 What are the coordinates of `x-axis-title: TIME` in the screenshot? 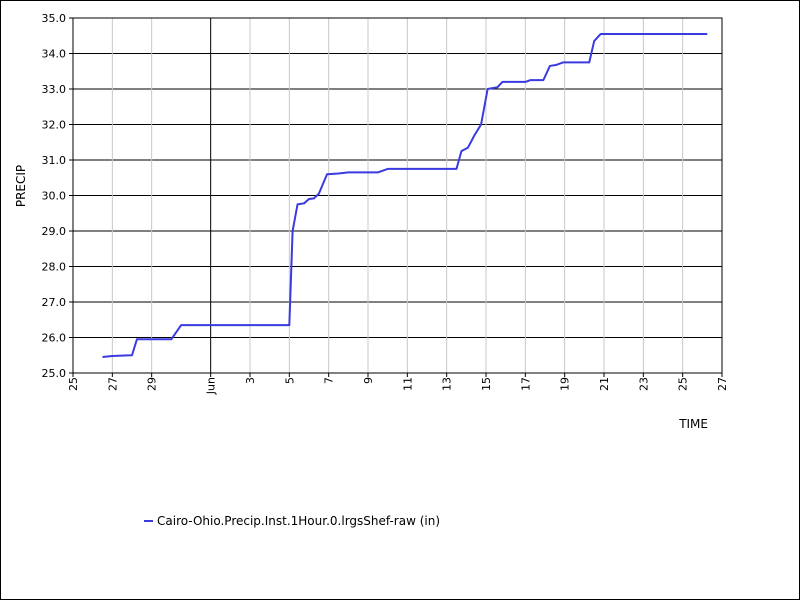 It's located at (693, 424).